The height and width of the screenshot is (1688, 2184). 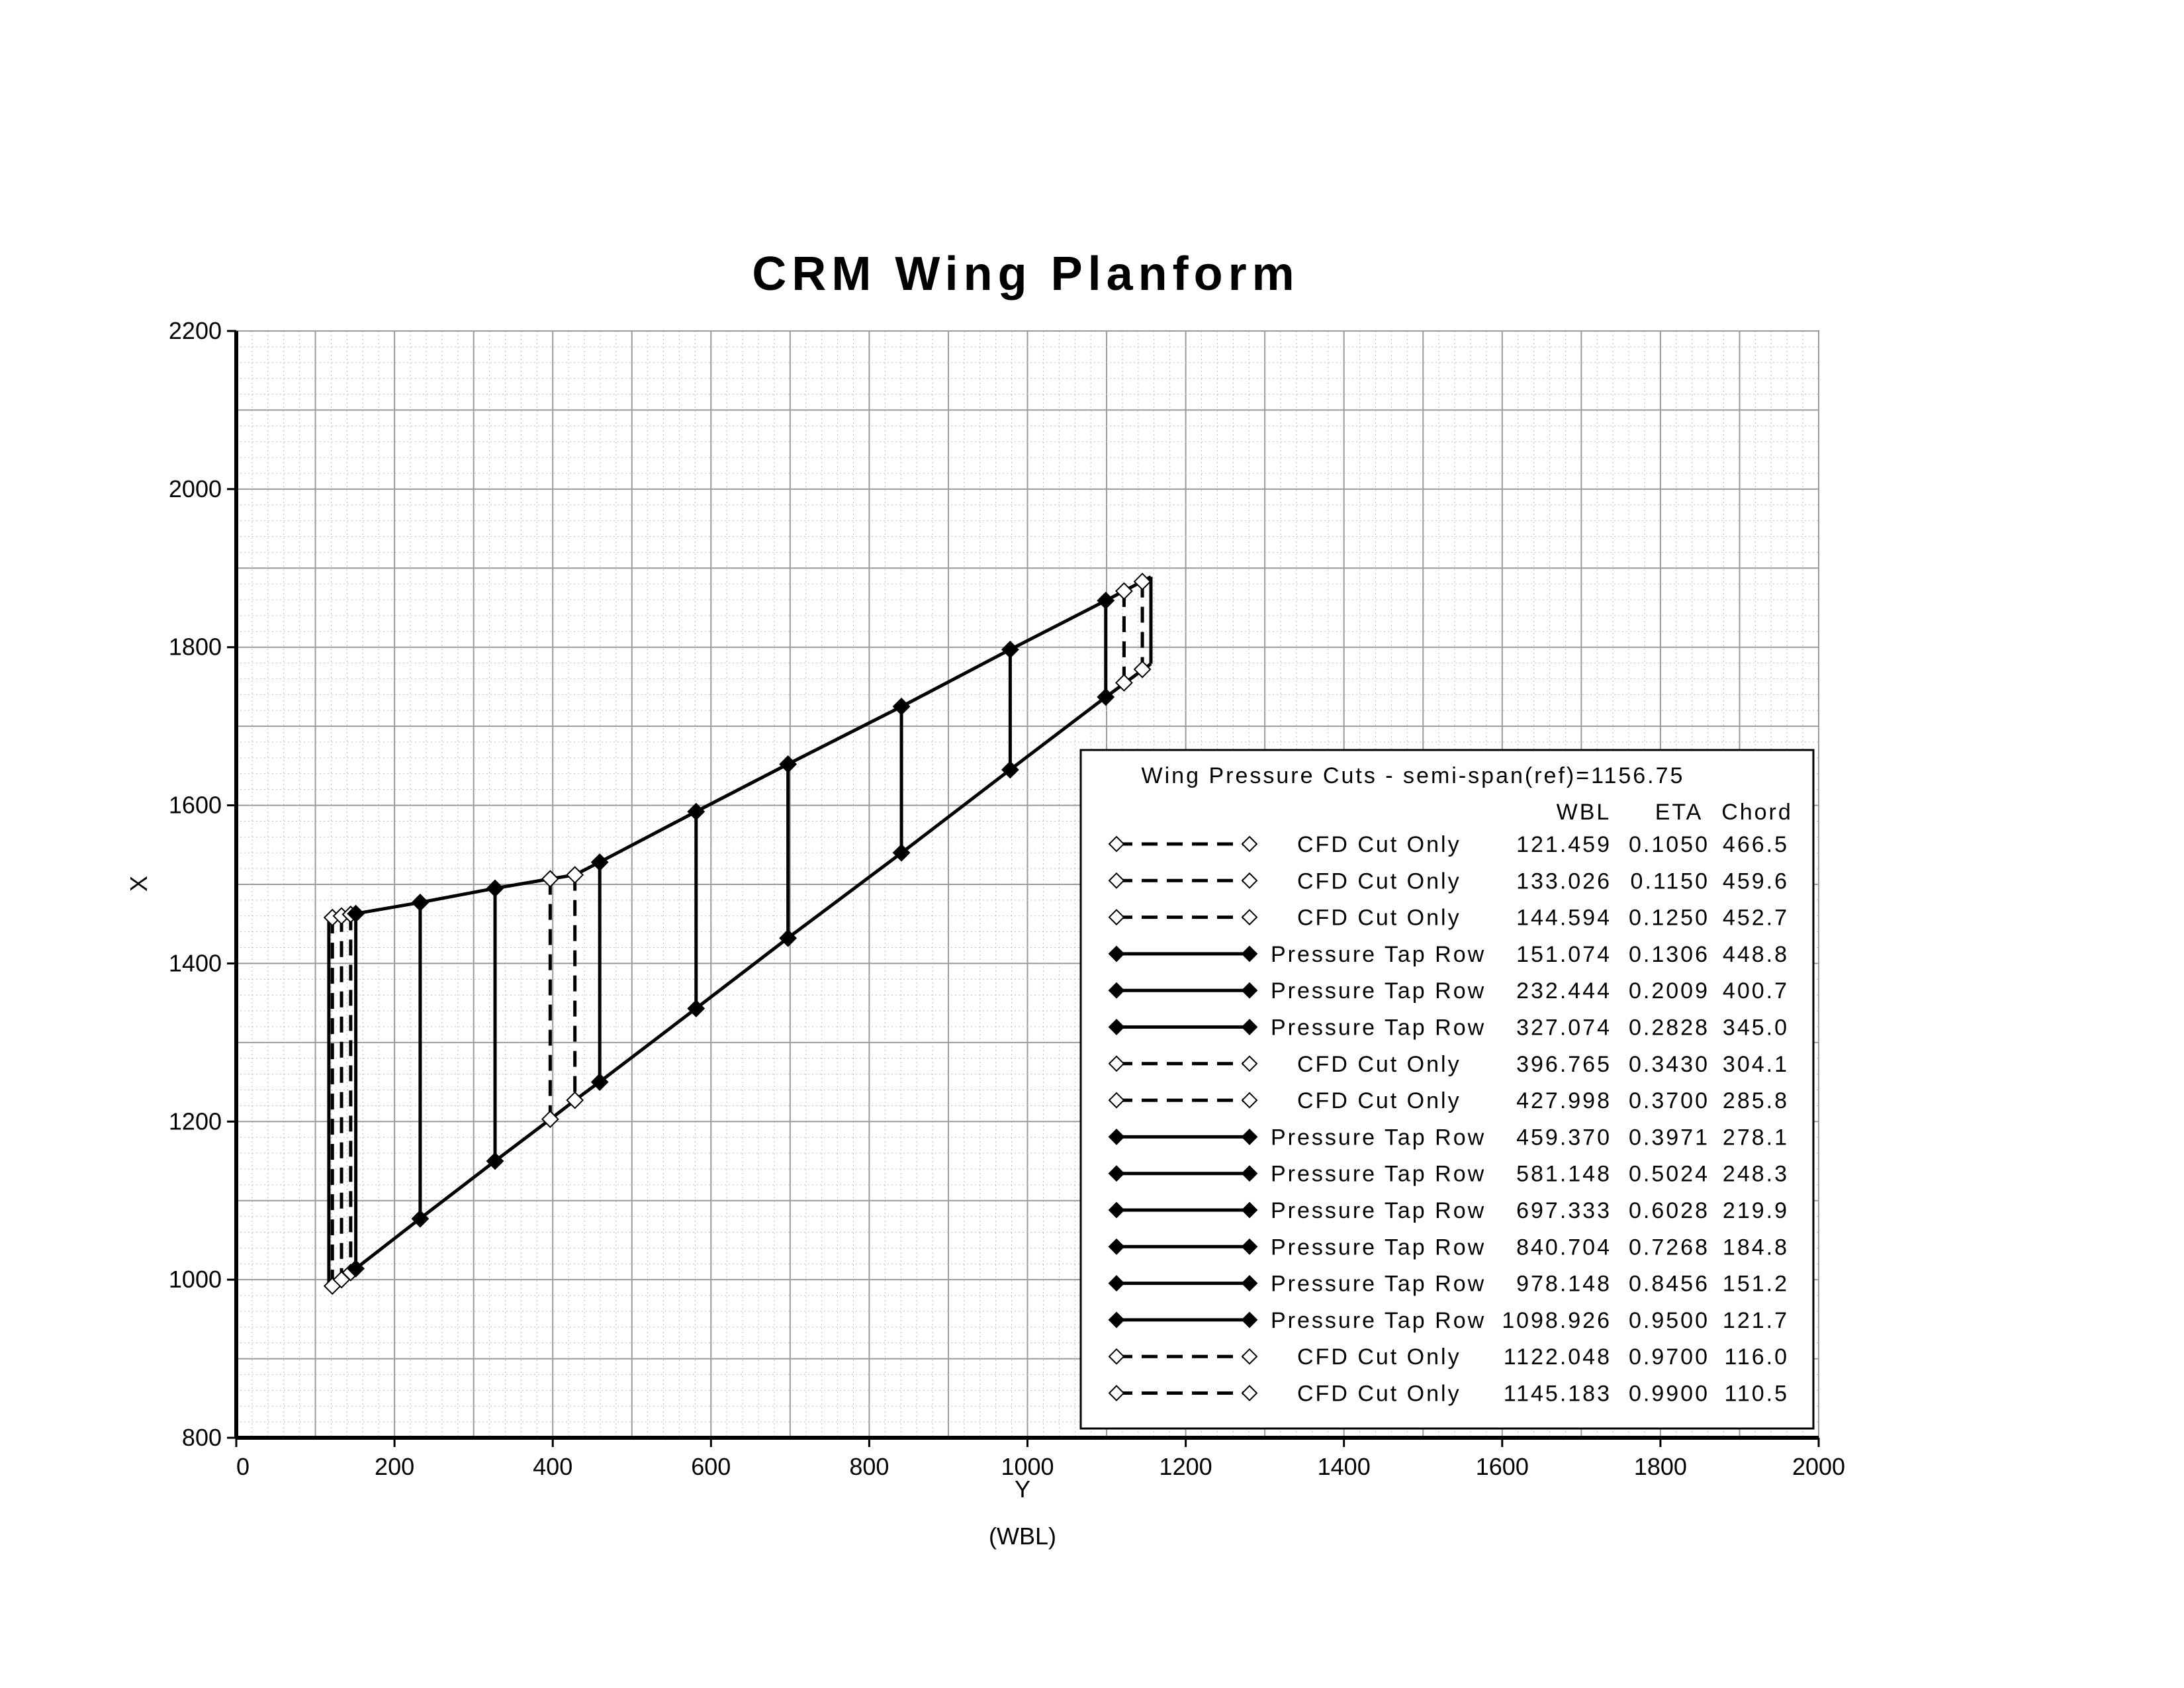 What do you see at coordinates (711, 1466) in the screenshot?
I see `x-tick-label: 600` at bounding box center [711, 1466].